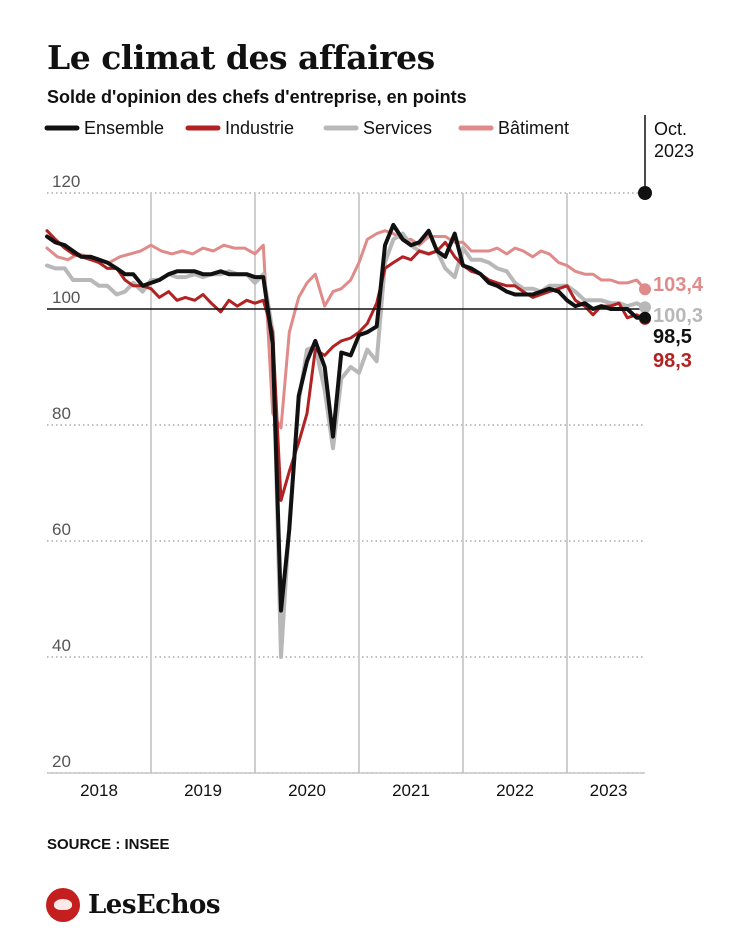 Image resolution: width=750 pixels, height=938 pixels. I want to click on brand-logo-icon, so click(63, 905).